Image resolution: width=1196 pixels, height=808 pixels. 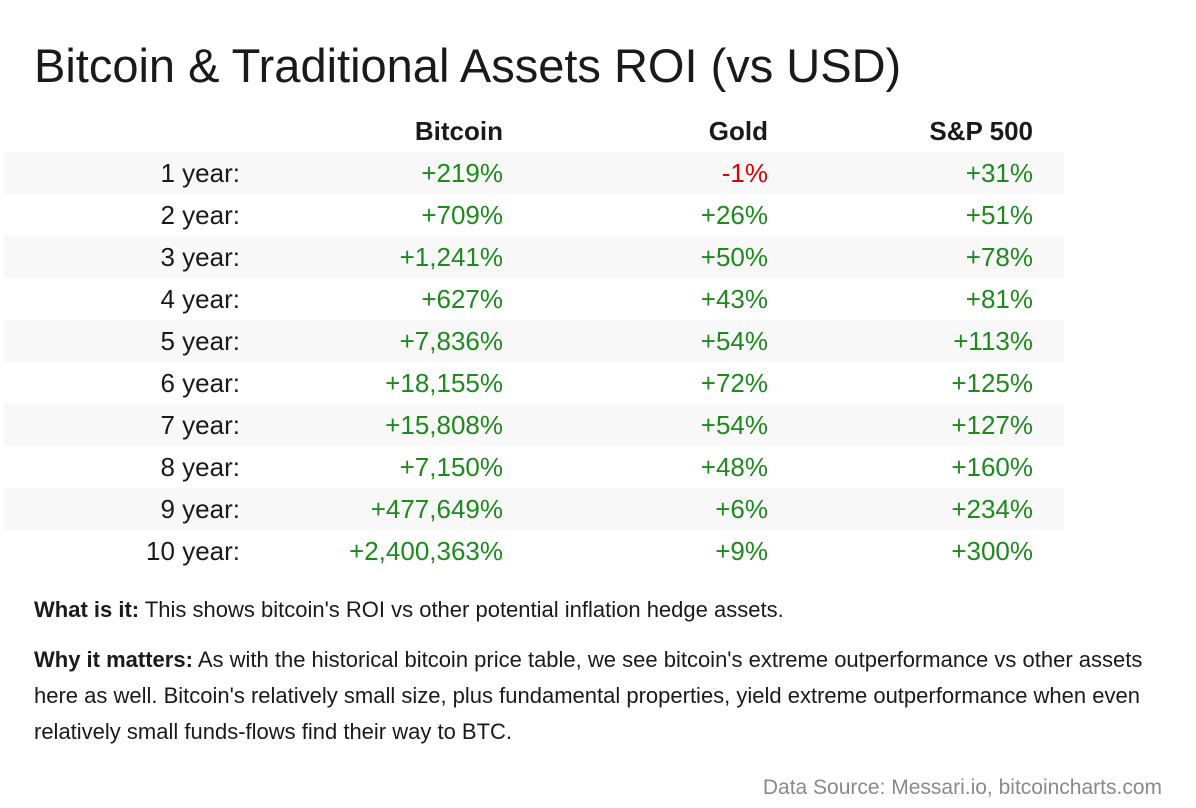 What do you see at coordinates (122, 551) in the screenshot?
I see `period-label: 10 year:` at bounding box center [122, 551].